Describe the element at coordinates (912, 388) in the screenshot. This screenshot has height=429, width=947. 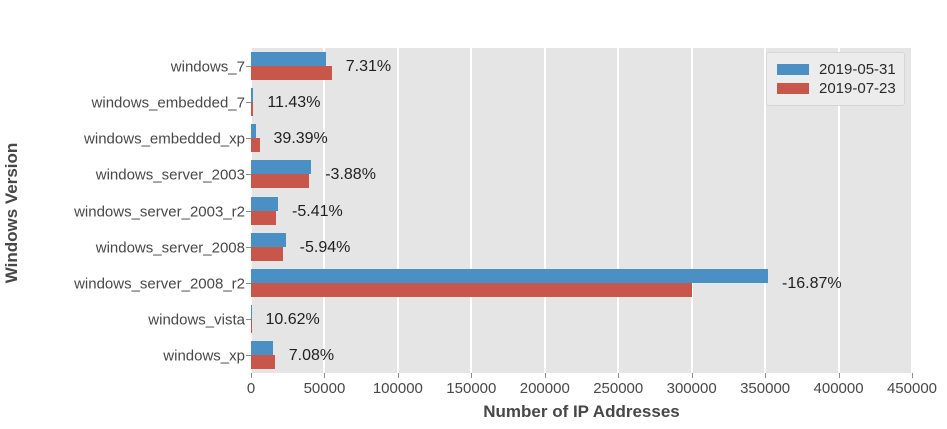
I see `x-tick-label: 450000` at that location.